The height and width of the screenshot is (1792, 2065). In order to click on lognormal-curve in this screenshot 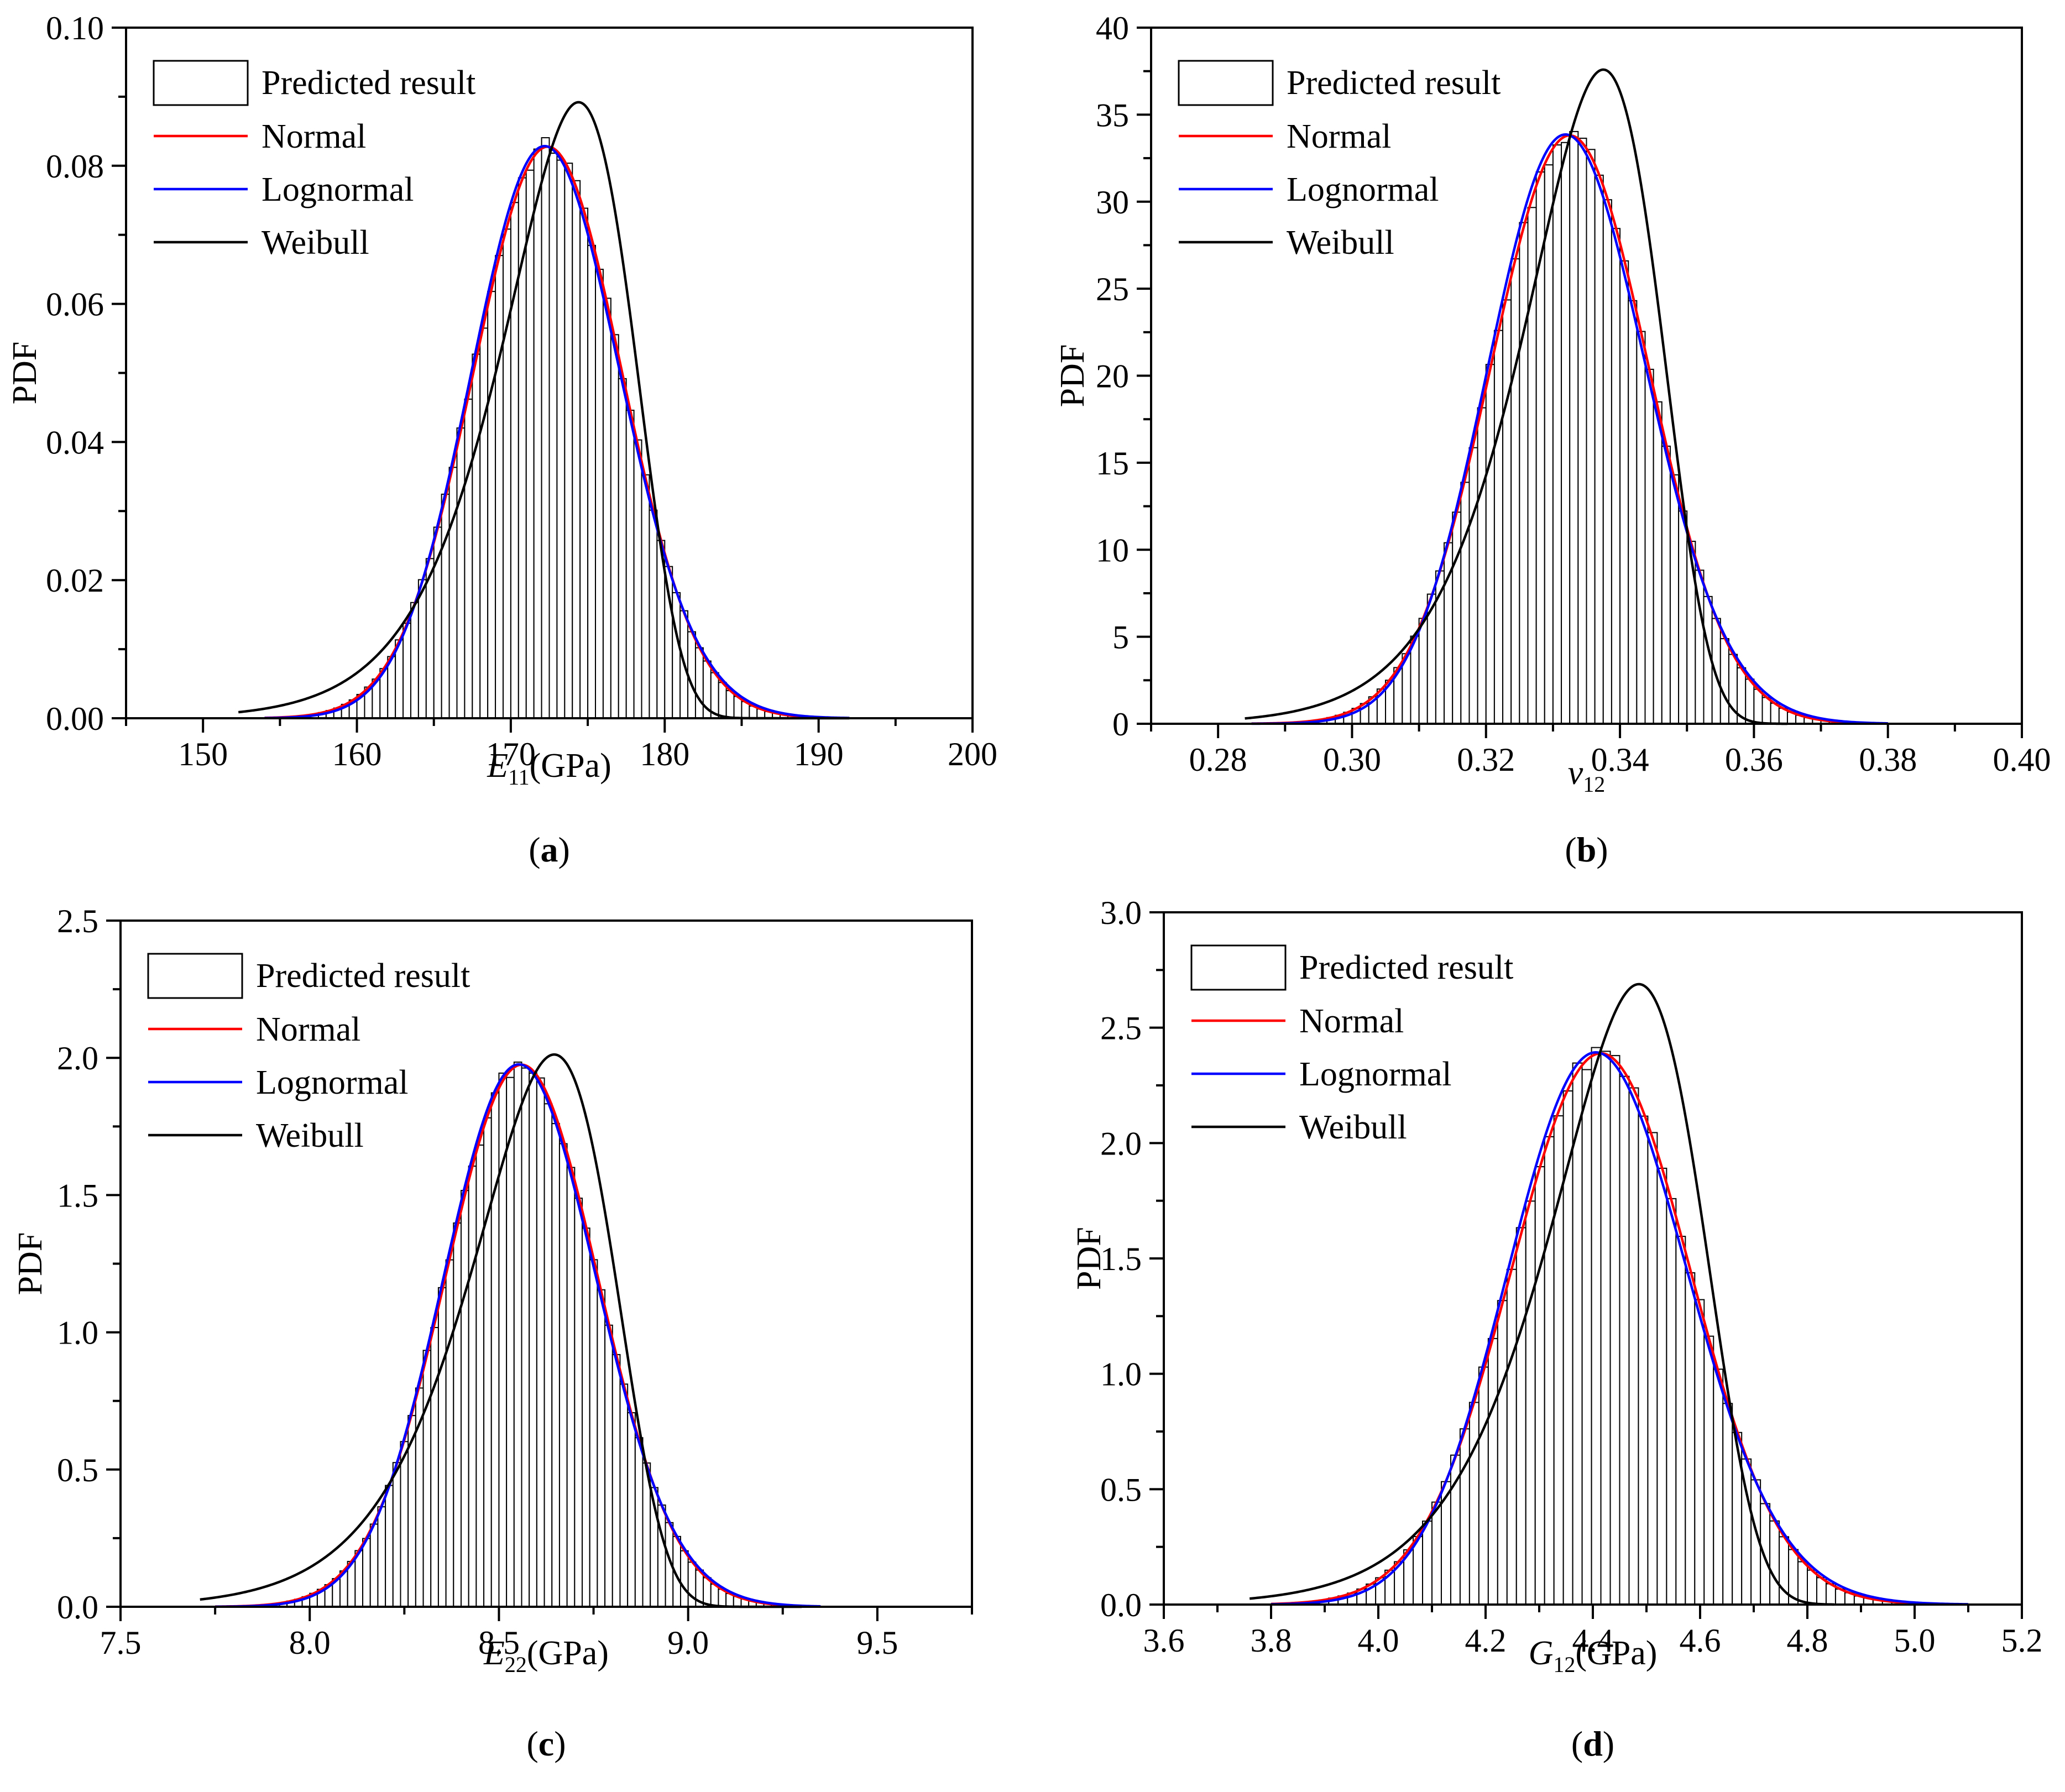, I will do `click(1620, 1328)`.